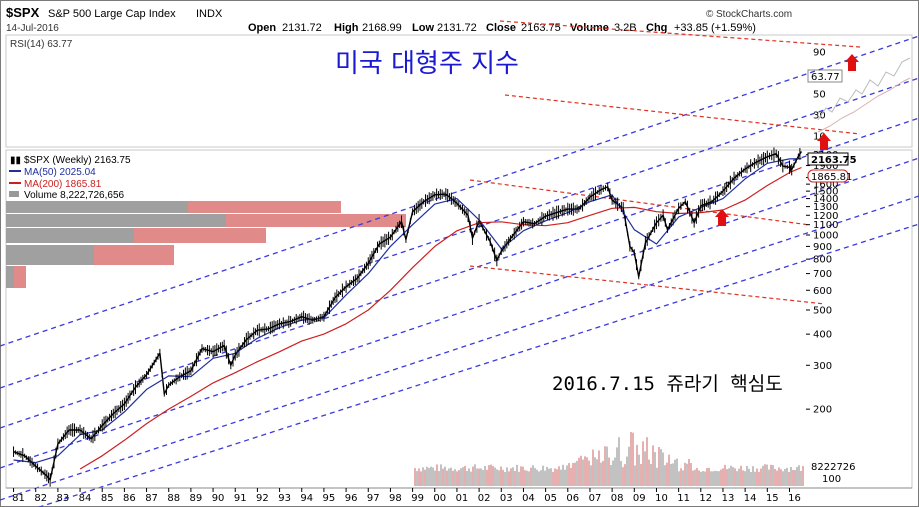 This screenshot has height=507, width=919. Describe the element at coordinates (617, 498) in the screenshot. I see `x-tick-label: 08` at that location.